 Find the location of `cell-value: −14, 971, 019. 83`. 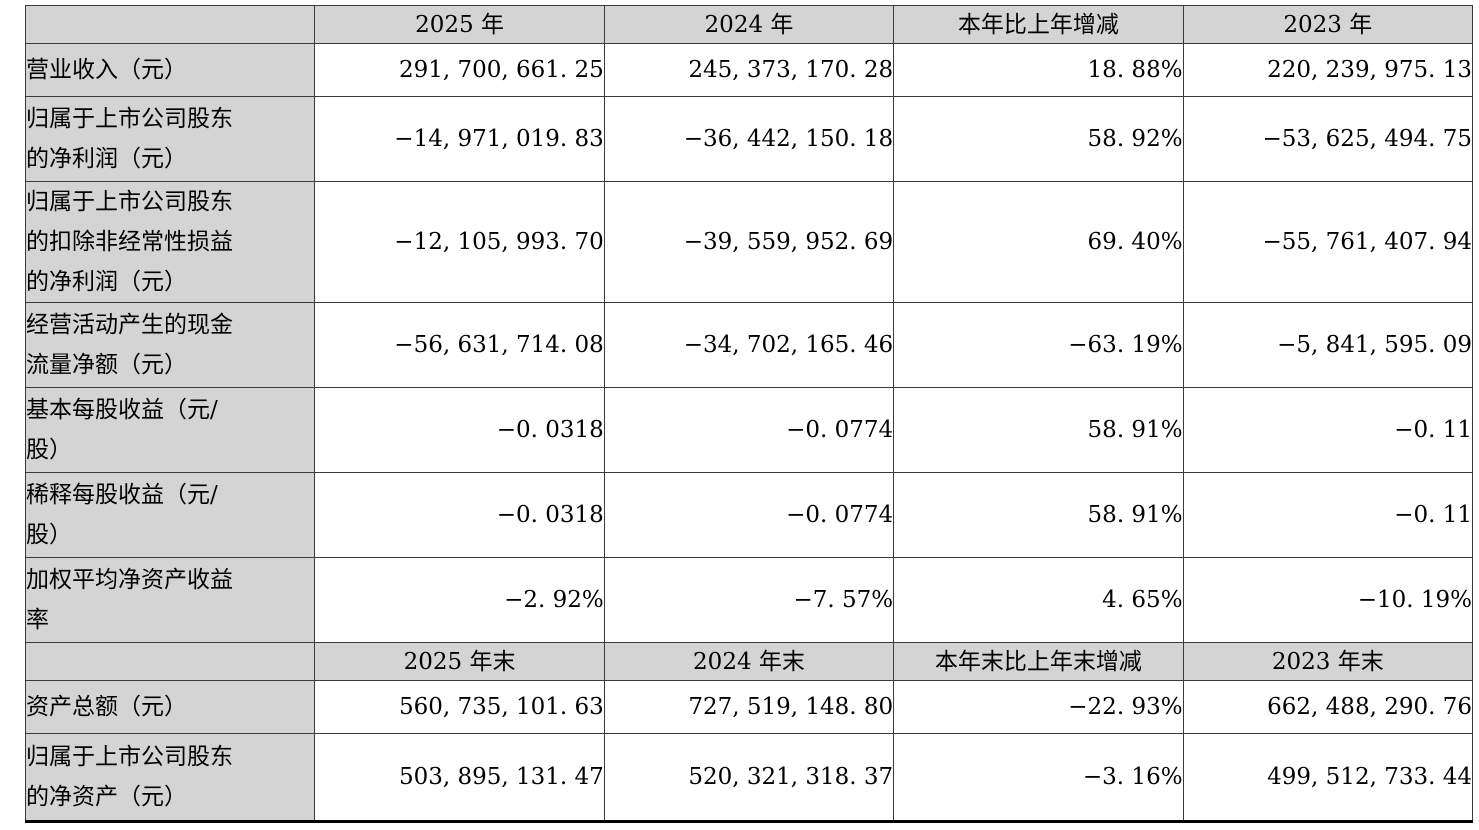

cell-value: −14, 971, 019. 83 is located at coordinates (459, 139).